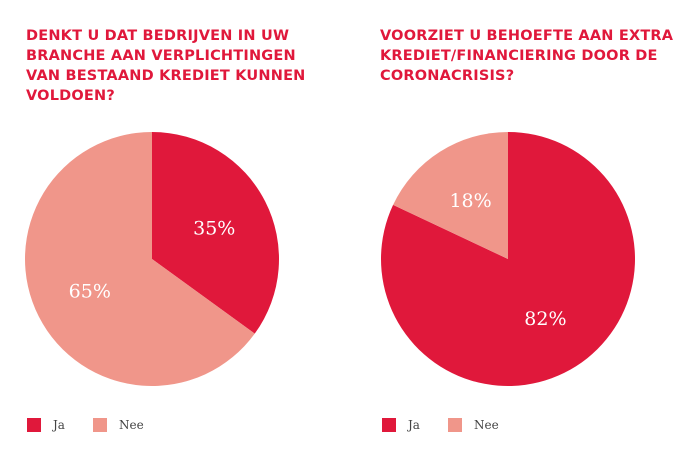  Describe the element at coordinates (90, 292) in the screenshot. I see `slice-label-nee: 65%` at that location.